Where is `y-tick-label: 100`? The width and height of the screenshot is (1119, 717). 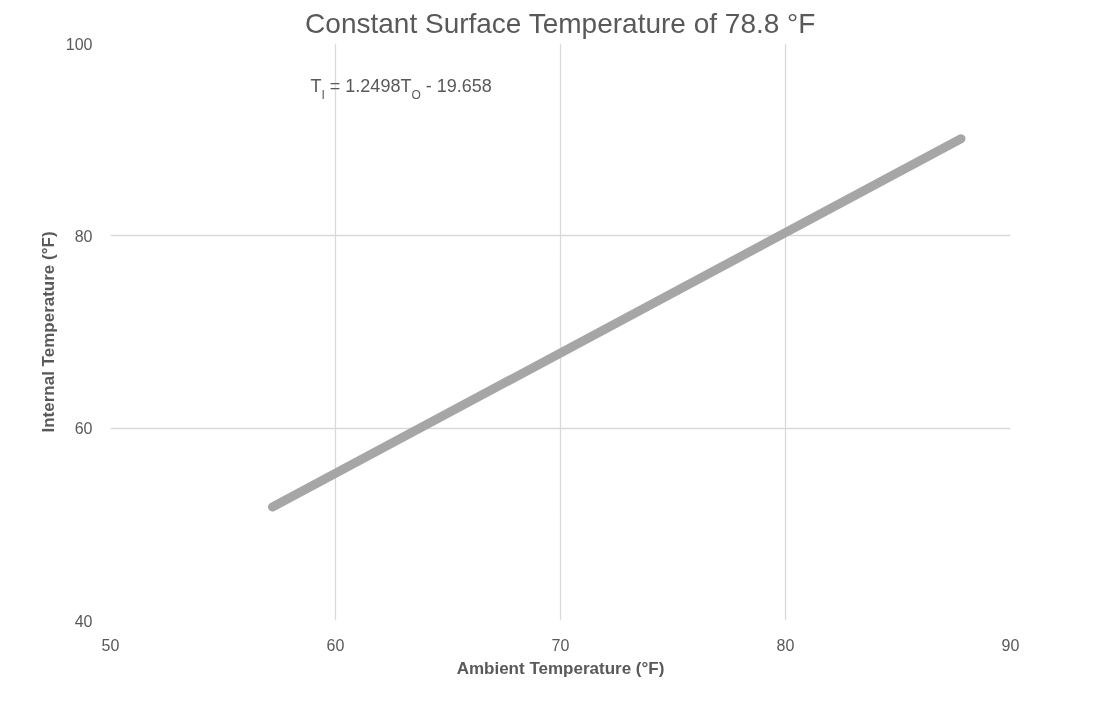
y-tick-label: 100 is located at coordinates (79, 44).